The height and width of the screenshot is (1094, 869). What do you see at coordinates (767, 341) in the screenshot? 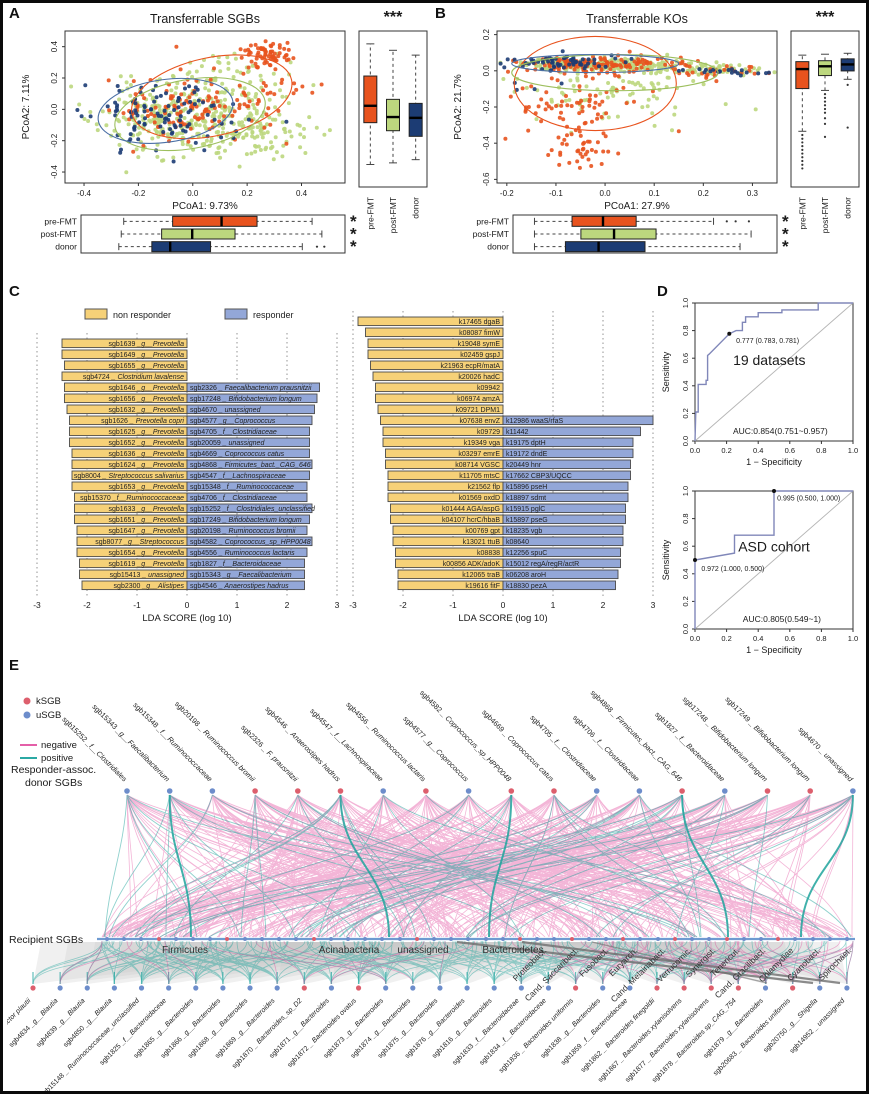
I see `roc-annotation: 0.777 (0.783, 0.781)` at bounding box center [767, 341].